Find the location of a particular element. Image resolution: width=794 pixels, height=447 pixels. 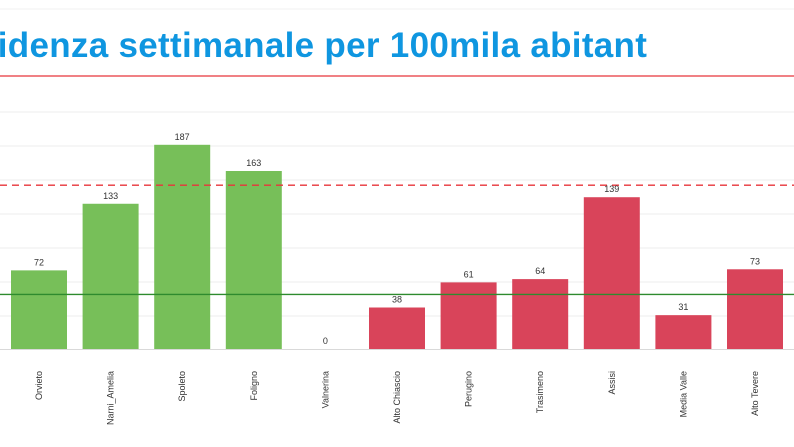

category-label: Spoleto is located at coordinates (182, 386).